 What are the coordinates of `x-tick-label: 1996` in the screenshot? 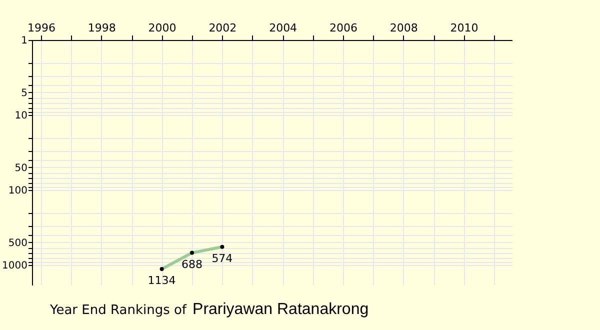 It's located at (42, 28).